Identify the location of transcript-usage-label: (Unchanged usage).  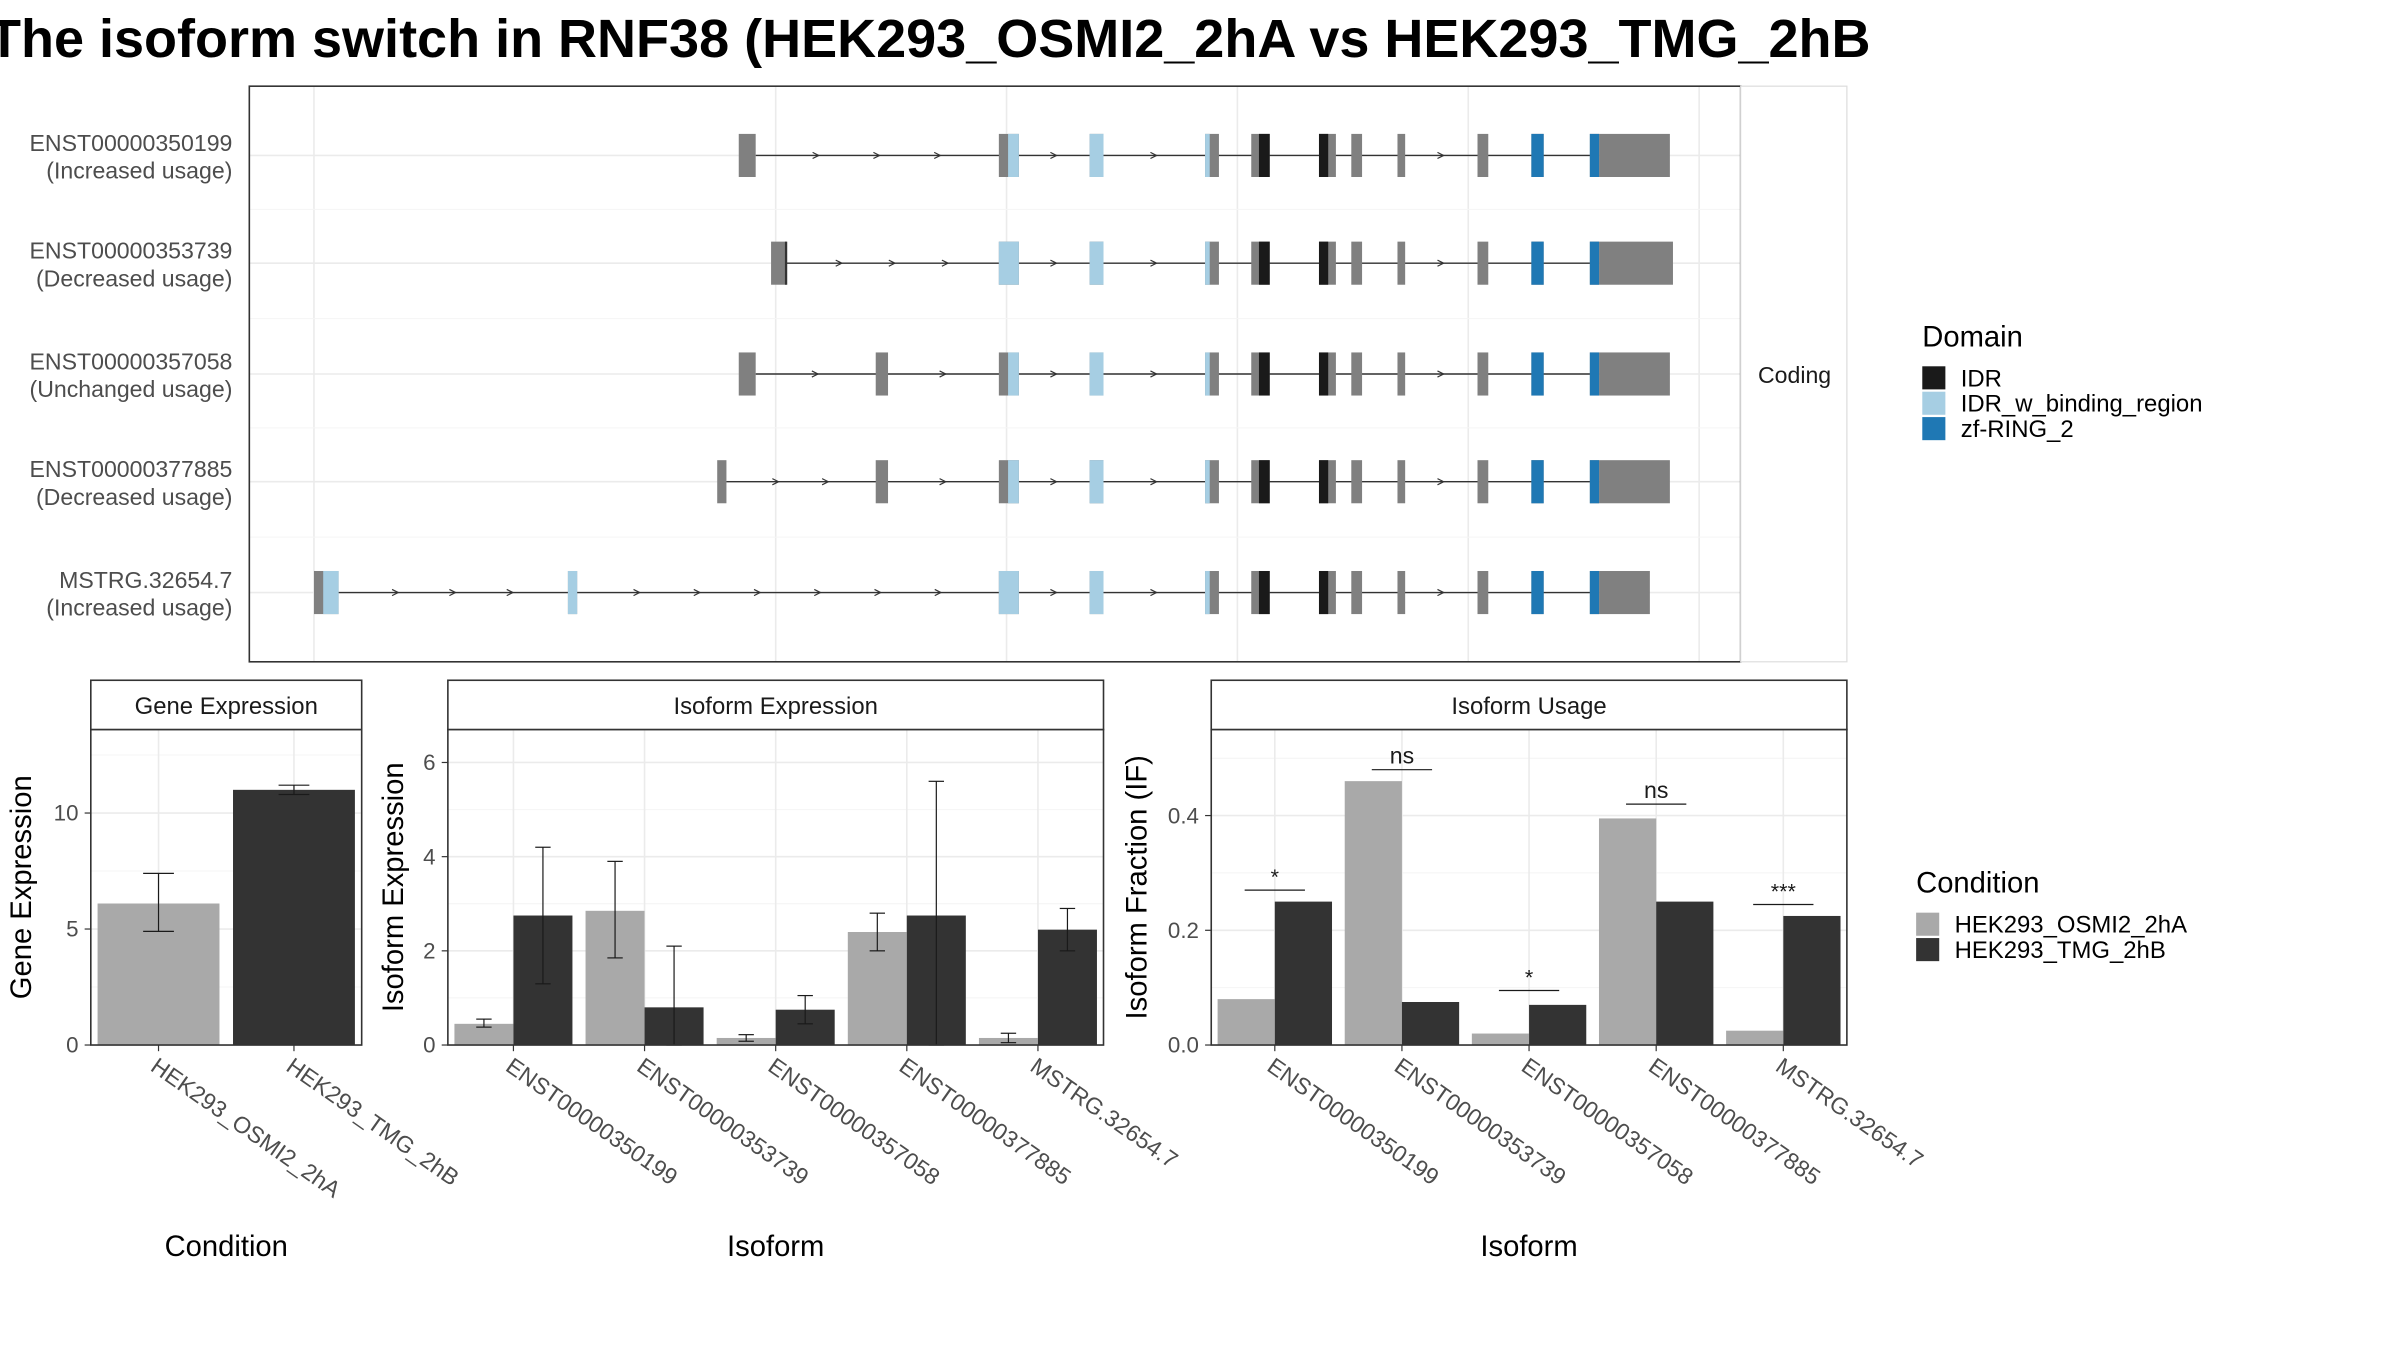
(131, 389).